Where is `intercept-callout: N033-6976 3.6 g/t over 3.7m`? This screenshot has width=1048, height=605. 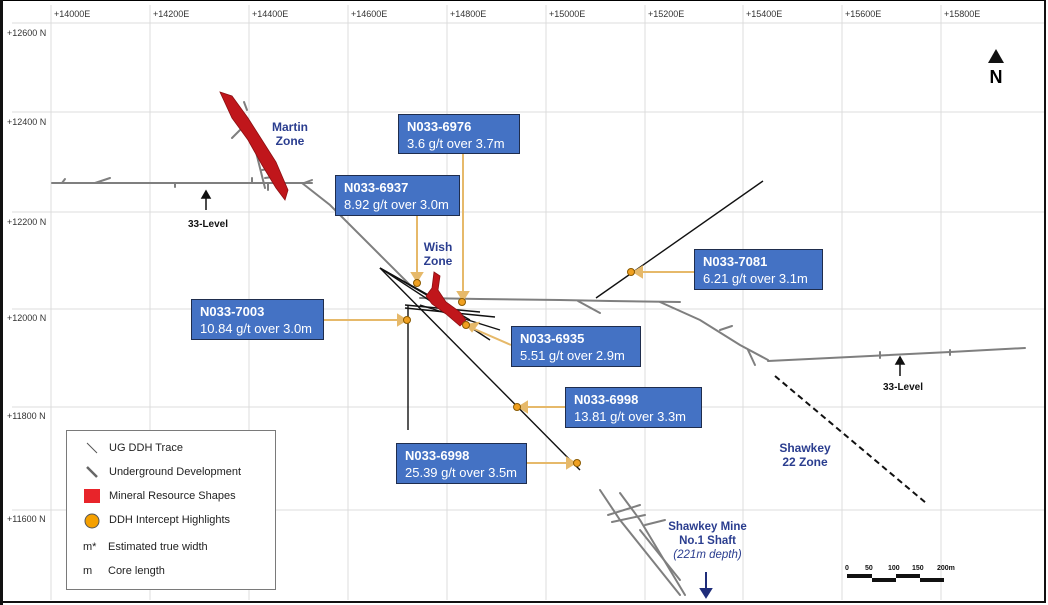
intercept-callout: N033-6976 3.6 g/t over 3.7m is located at coordinates (459, 134).